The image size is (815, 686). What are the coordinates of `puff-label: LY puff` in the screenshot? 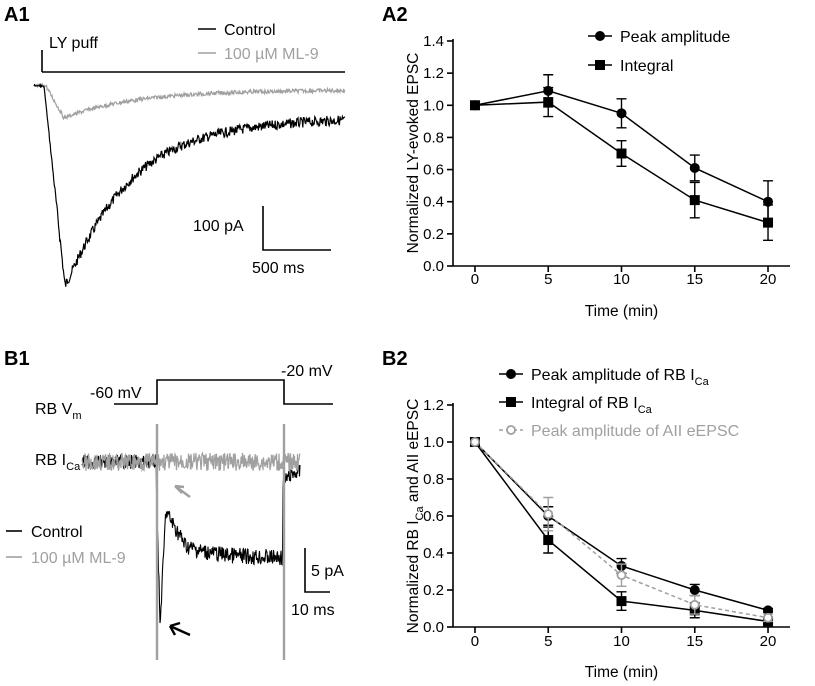 It's located at (73, 43).